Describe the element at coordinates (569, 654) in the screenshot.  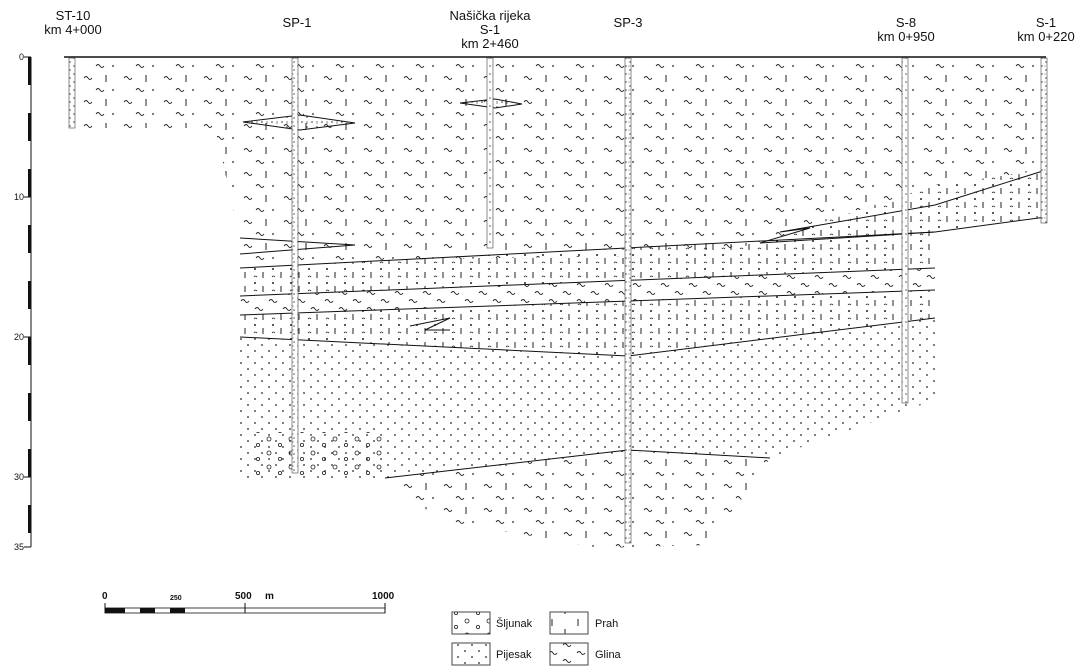
I see `legend-swatch-clay` at that location.